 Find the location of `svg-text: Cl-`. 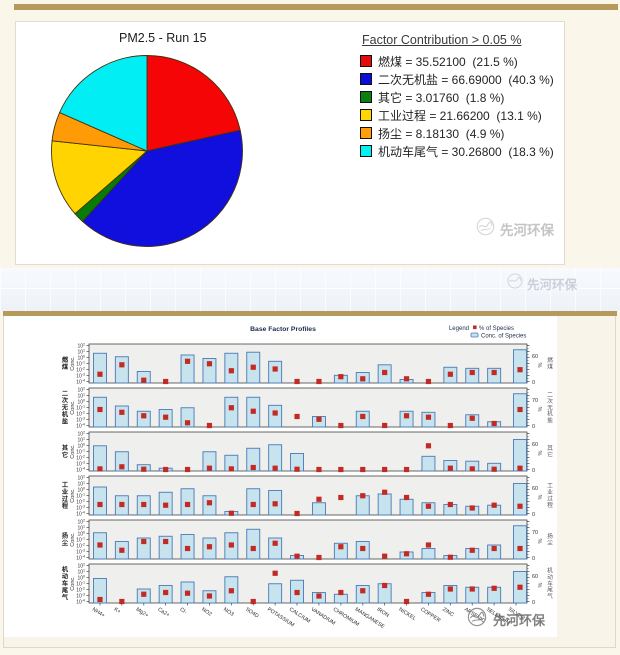

svg-text: Cl- is located at coordinates (183, 611).